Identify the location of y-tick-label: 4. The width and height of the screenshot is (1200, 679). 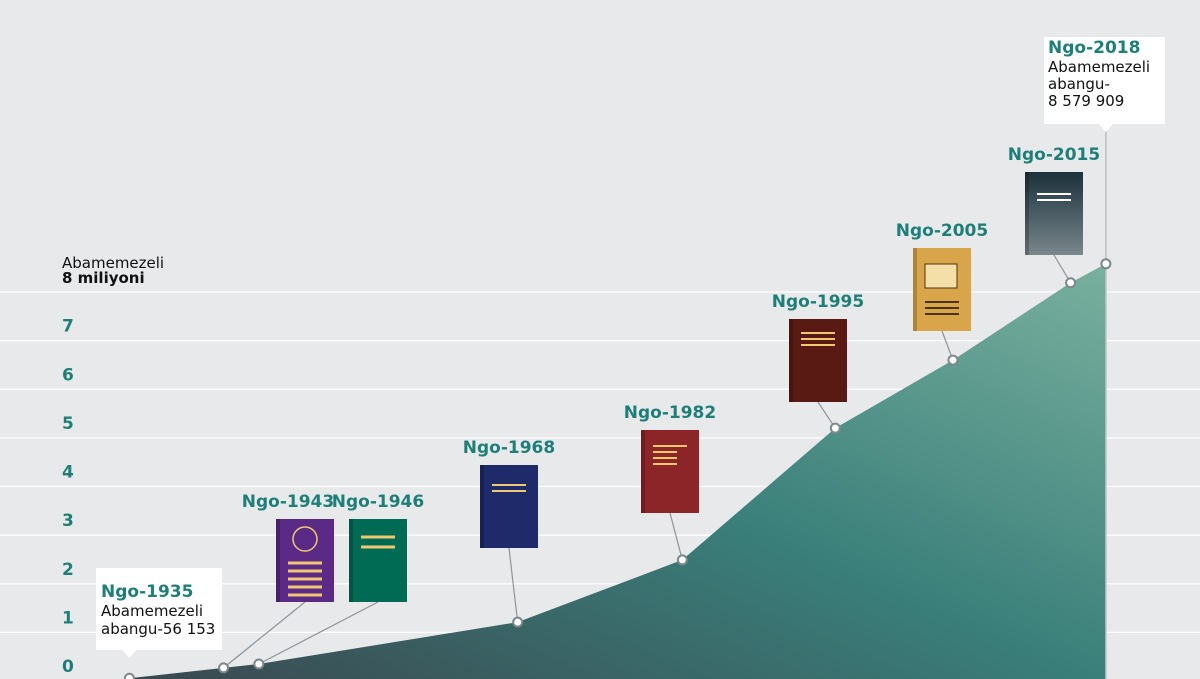
(68, 473).